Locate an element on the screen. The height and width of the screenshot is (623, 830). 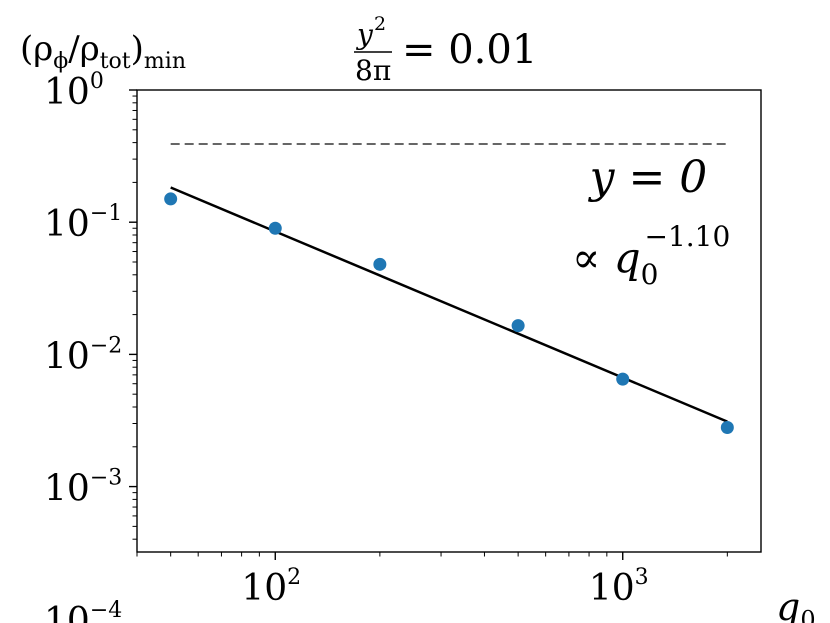
y-tick-exponent: −1 is located at coordinates (106, 213).